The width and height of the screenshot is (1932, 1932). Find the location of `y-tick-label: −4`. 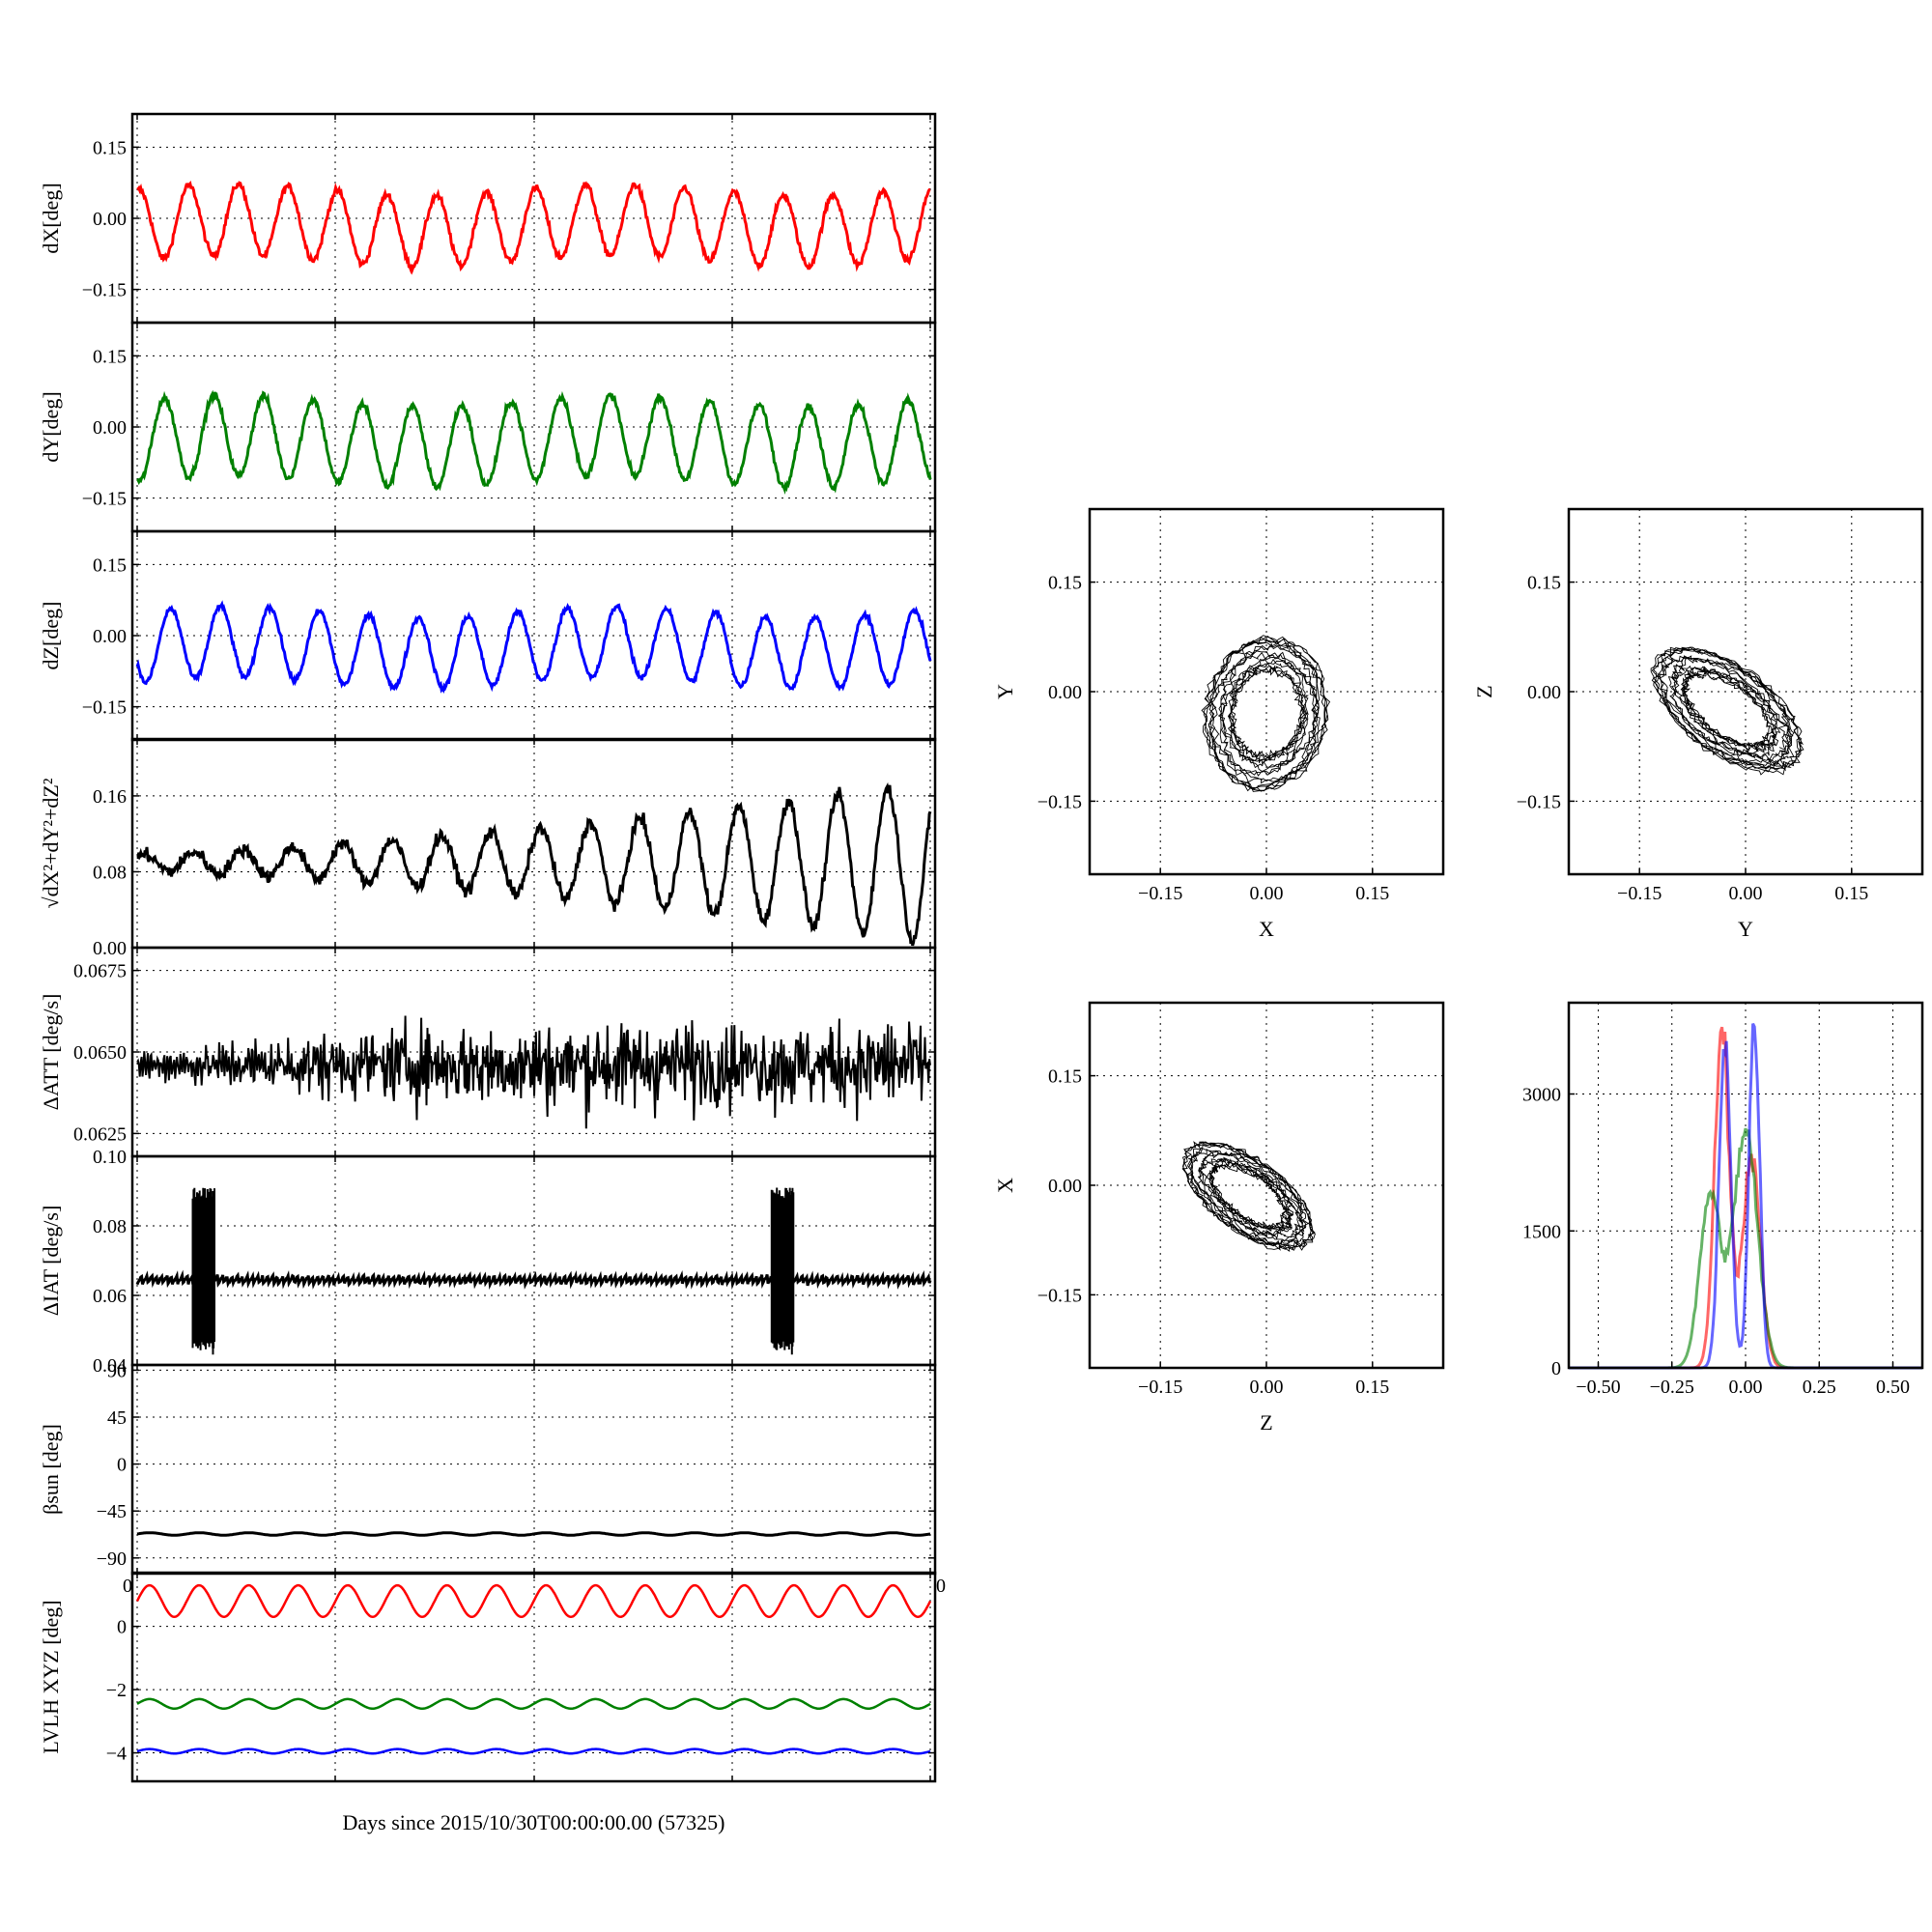

y-tick-label: −4 is located at coordinates (116, 1754).